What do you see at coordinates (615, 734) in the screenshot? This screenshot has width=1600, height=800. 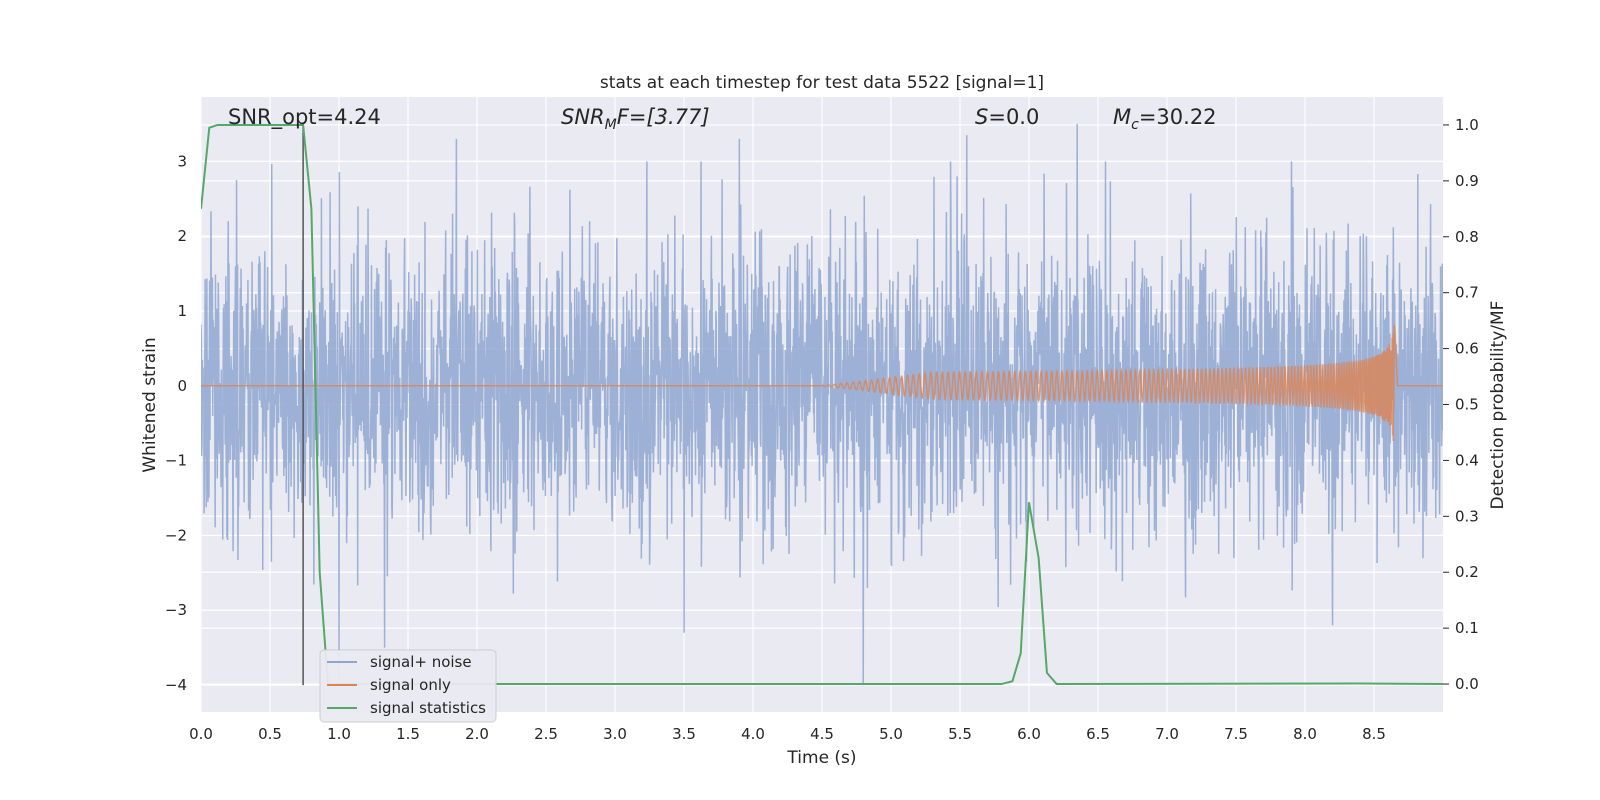 I see `x-tick-label: 3.0` at bounding box center [615, 734].